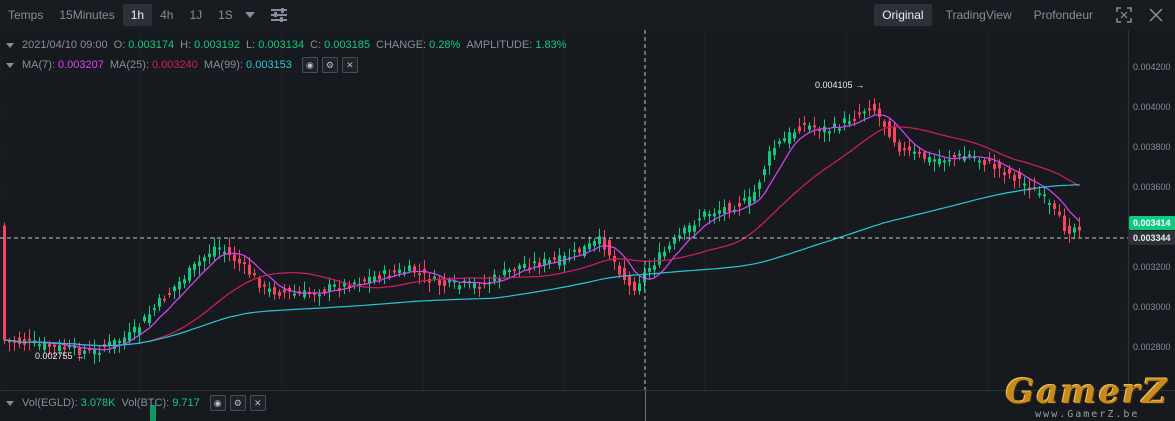  What do you see at coordinates (269, 65) in the screenshot?
I see `ma99-value: 0.003153` at bounding box center [269, 65].